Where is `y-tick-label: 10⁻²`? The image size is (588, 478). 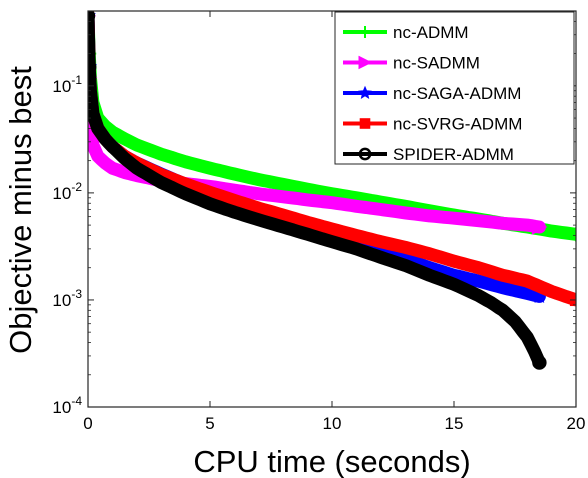 y-tick-label: 10⁻² is located at coordinates (67, 191).